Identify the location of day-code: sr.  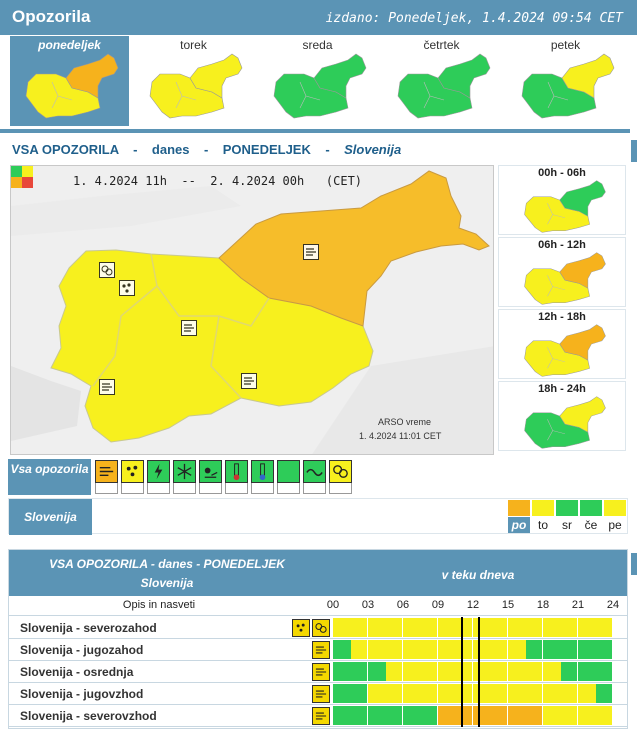
(567, 525).